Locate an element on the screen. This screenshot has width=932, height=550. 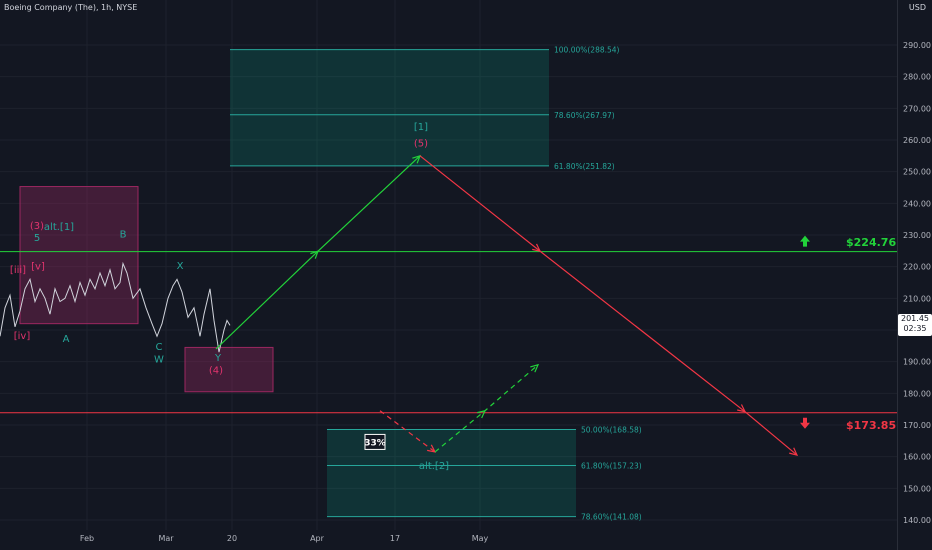
y-tick-label: 160.00 is located at coordinates (917, 457).